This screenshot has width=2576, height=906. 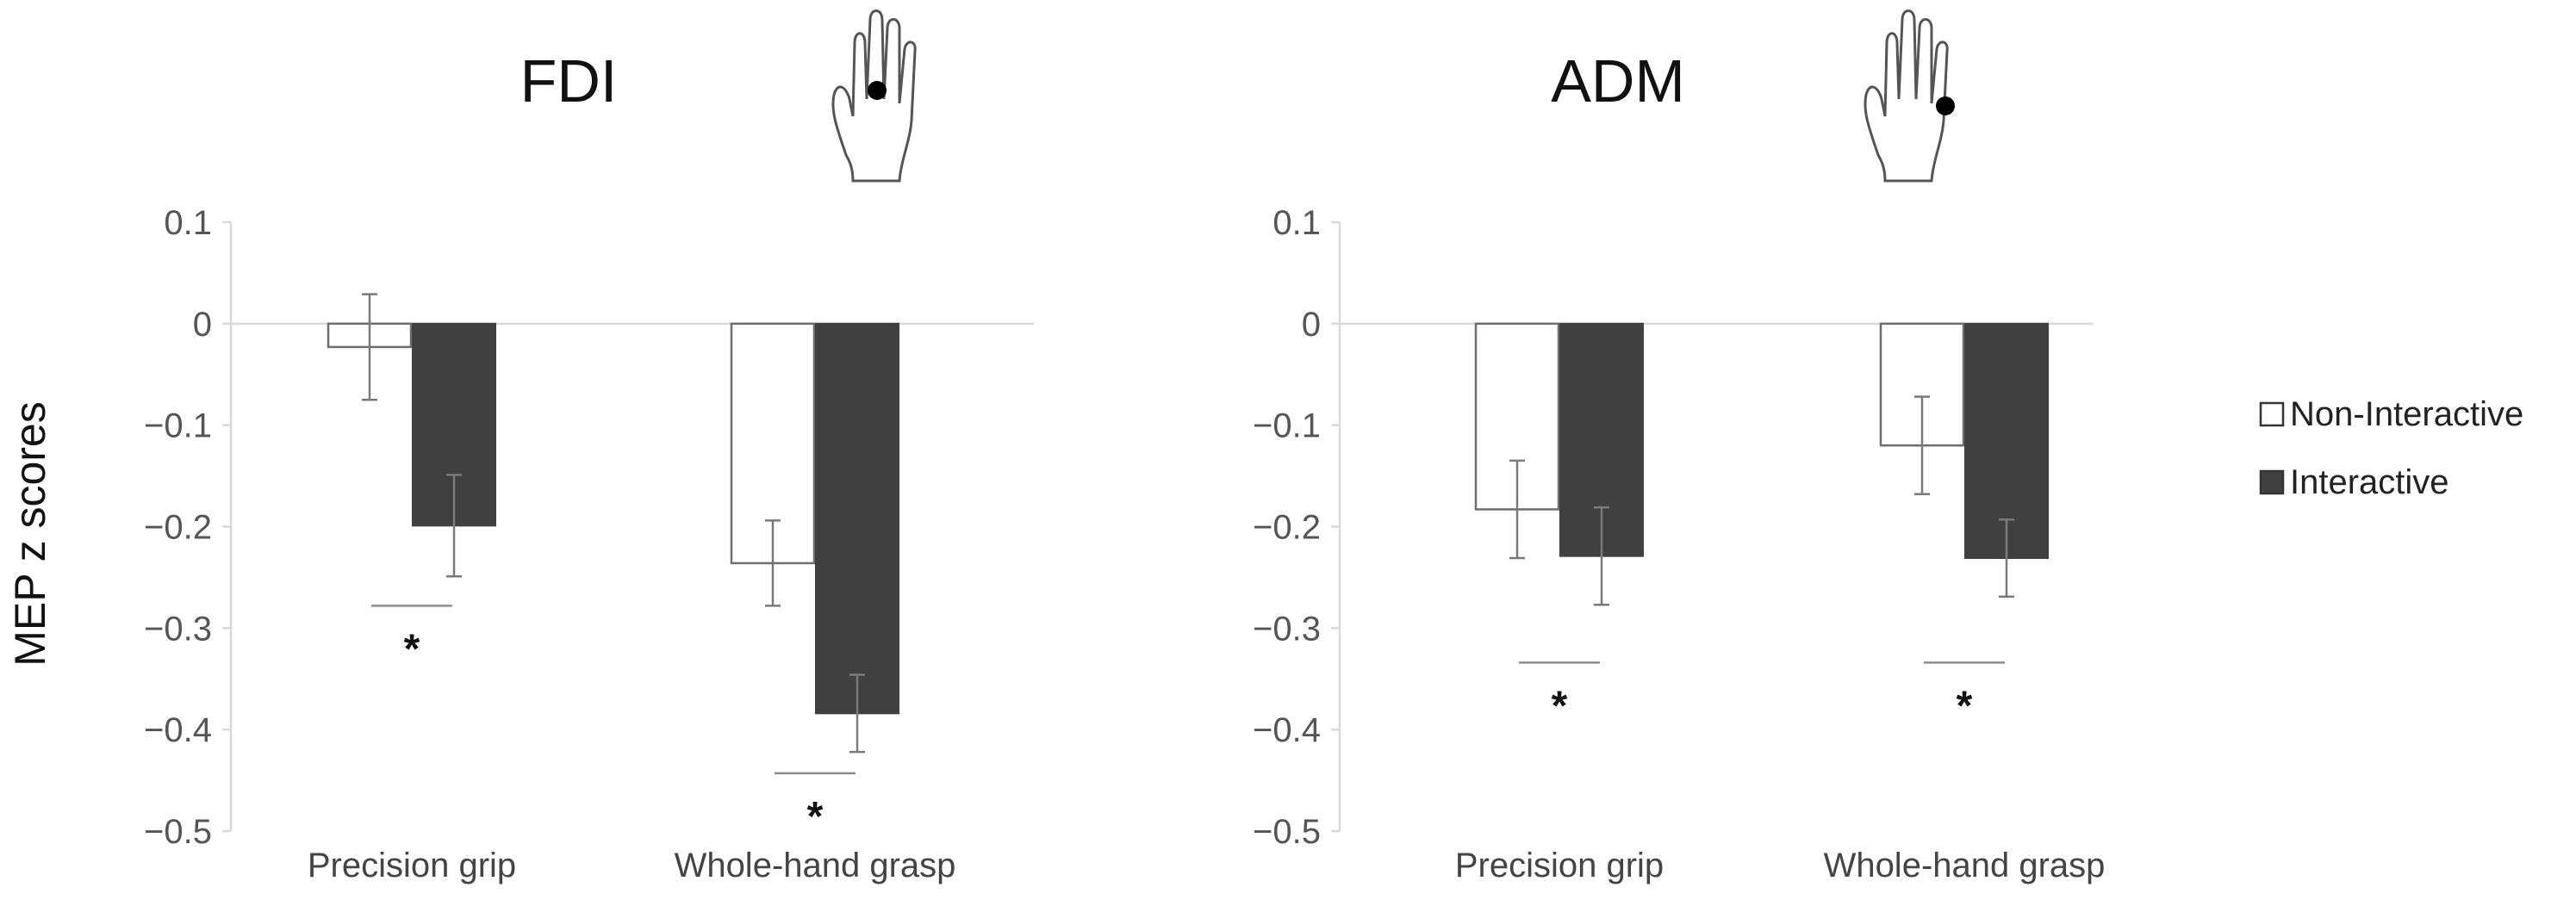 I want to click on legend-label-non-interactive: Non-Interactive, so click(x=2407, y=414).